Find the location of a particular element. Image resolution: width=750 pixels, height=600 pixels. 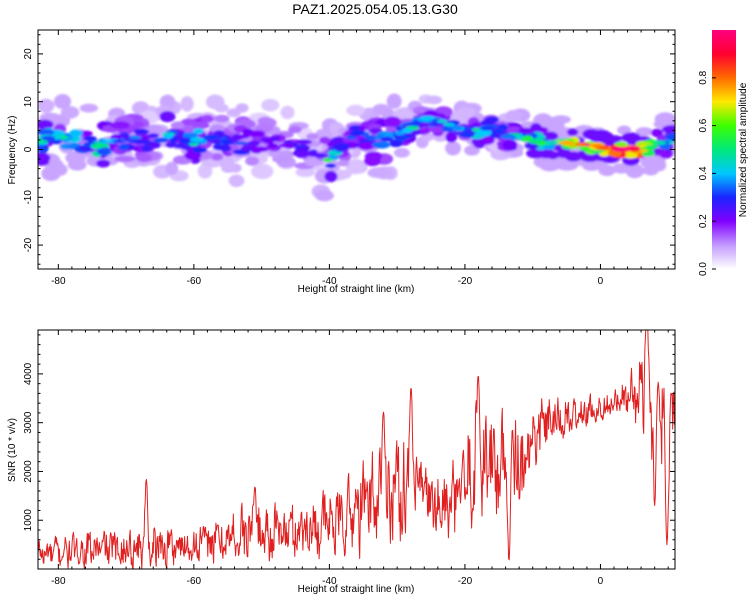

y-tick-label: 3000 is located at coordinates (28, 422).